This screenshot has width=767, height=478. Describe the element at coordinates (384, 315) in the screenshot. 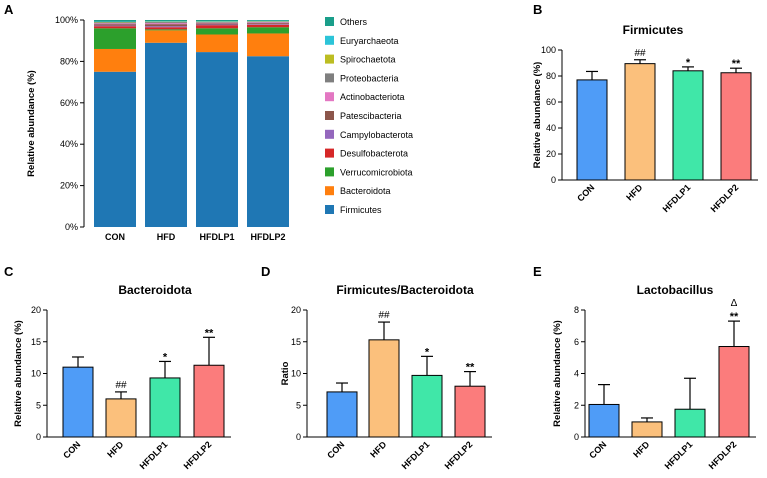

I see `significance-label-d: ##` at that location.